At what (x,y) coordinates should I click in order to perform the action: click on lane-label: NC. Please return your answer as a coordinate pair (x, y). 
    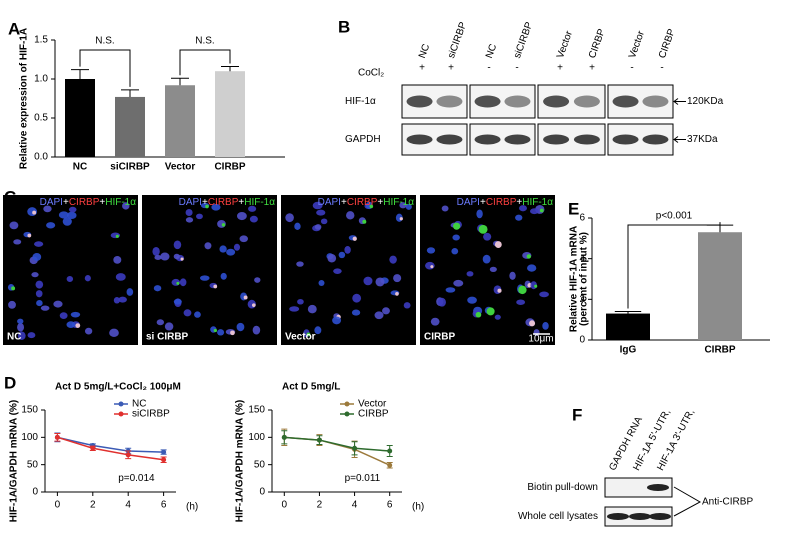
    Looking at the image, I should click on (491, 51).